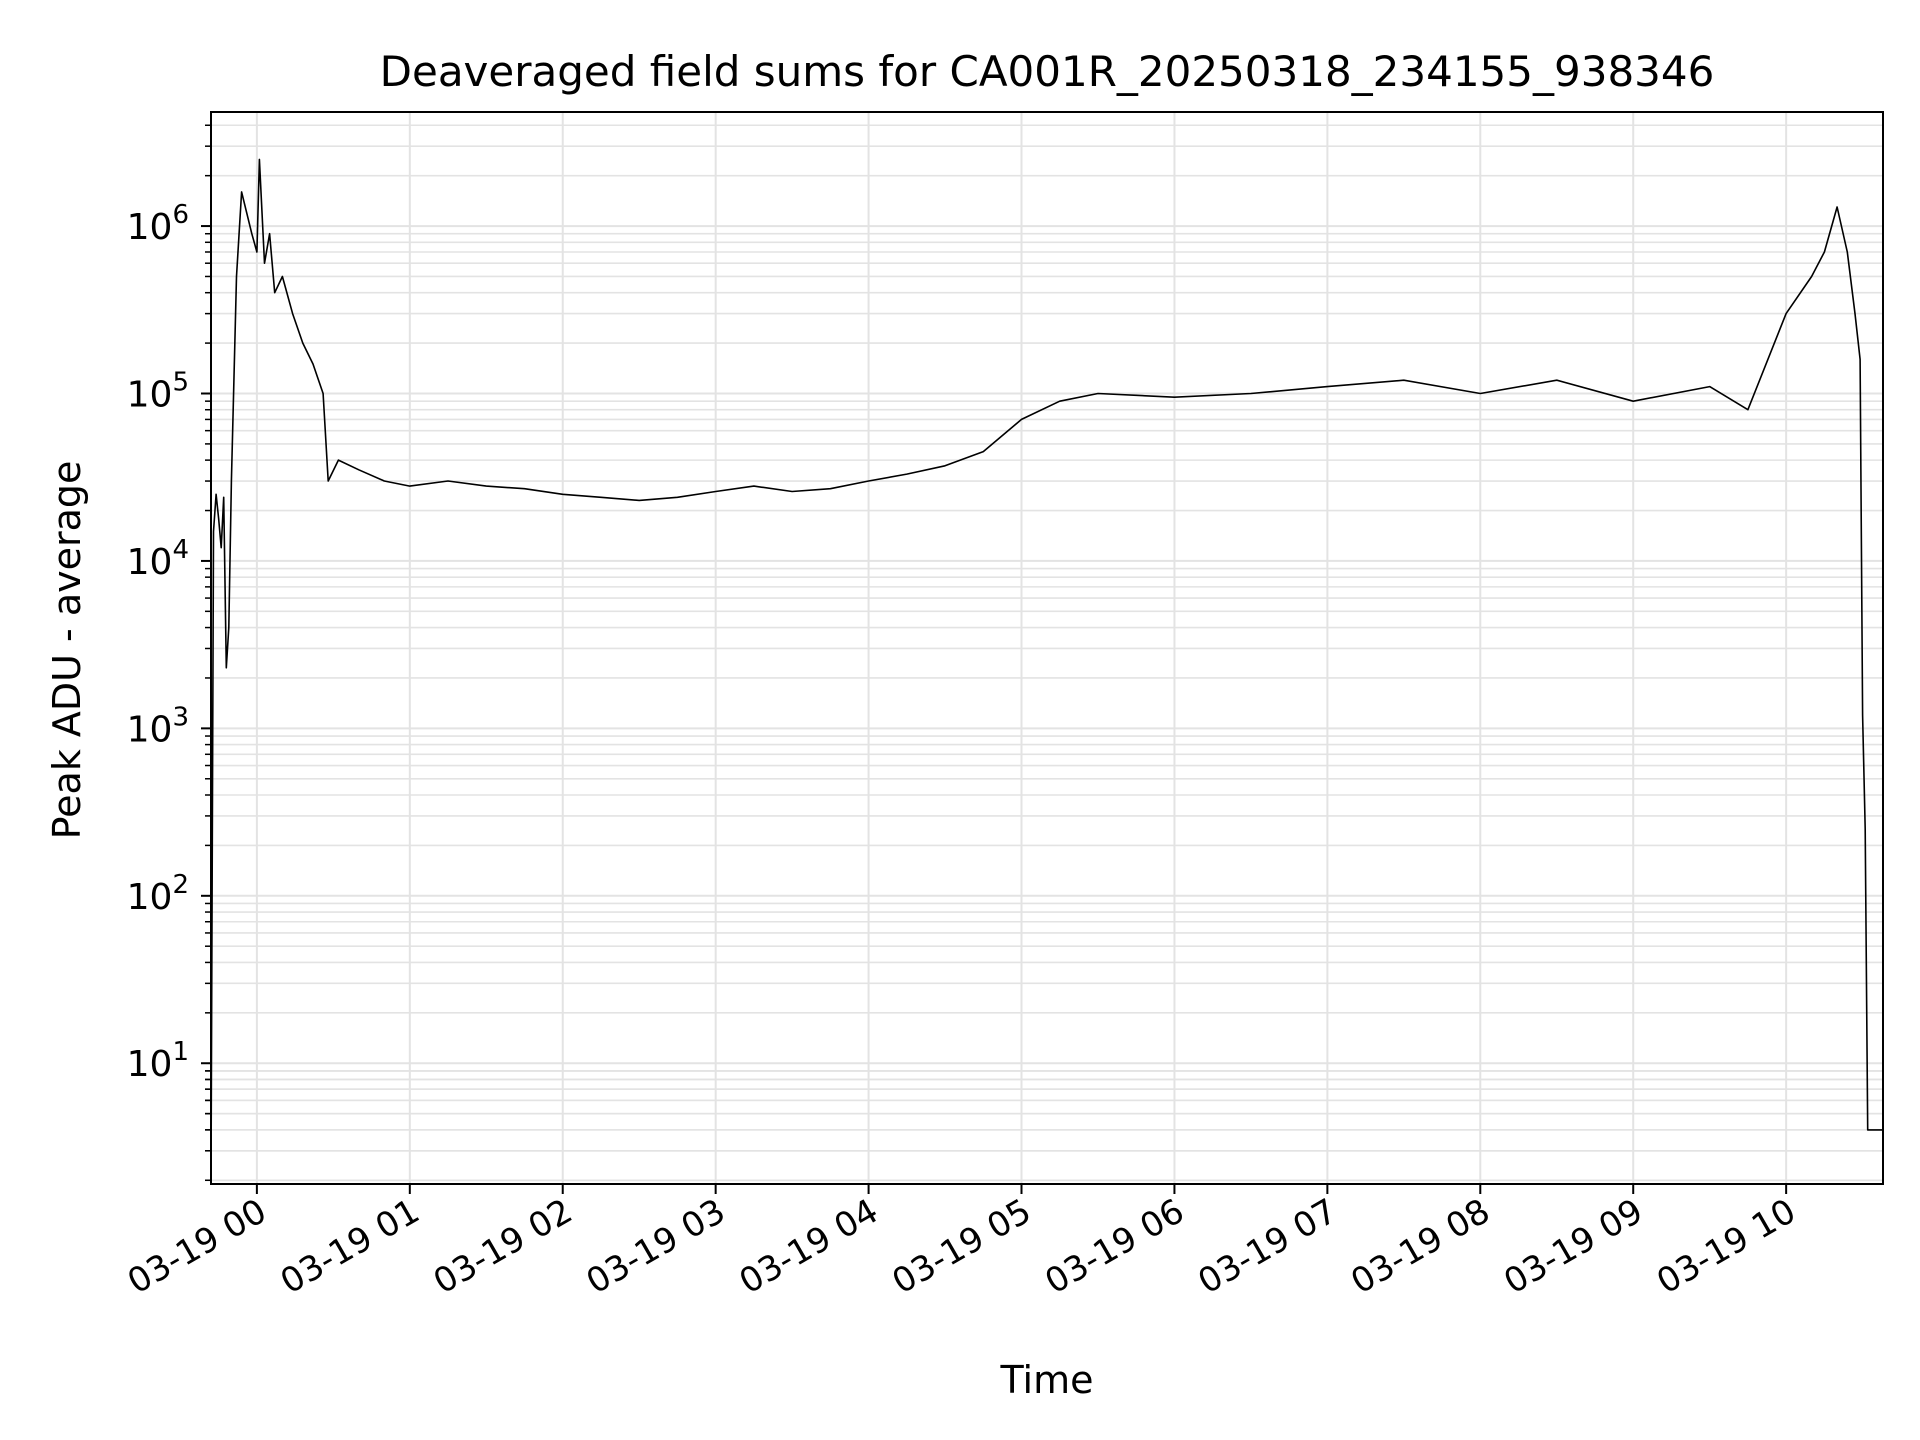 This screenshot has width=1920, height=1440. Describe the element at coordinates (1115, 1246) in the screenshot. I see `x-tick-label: 03-19 06` at that location.